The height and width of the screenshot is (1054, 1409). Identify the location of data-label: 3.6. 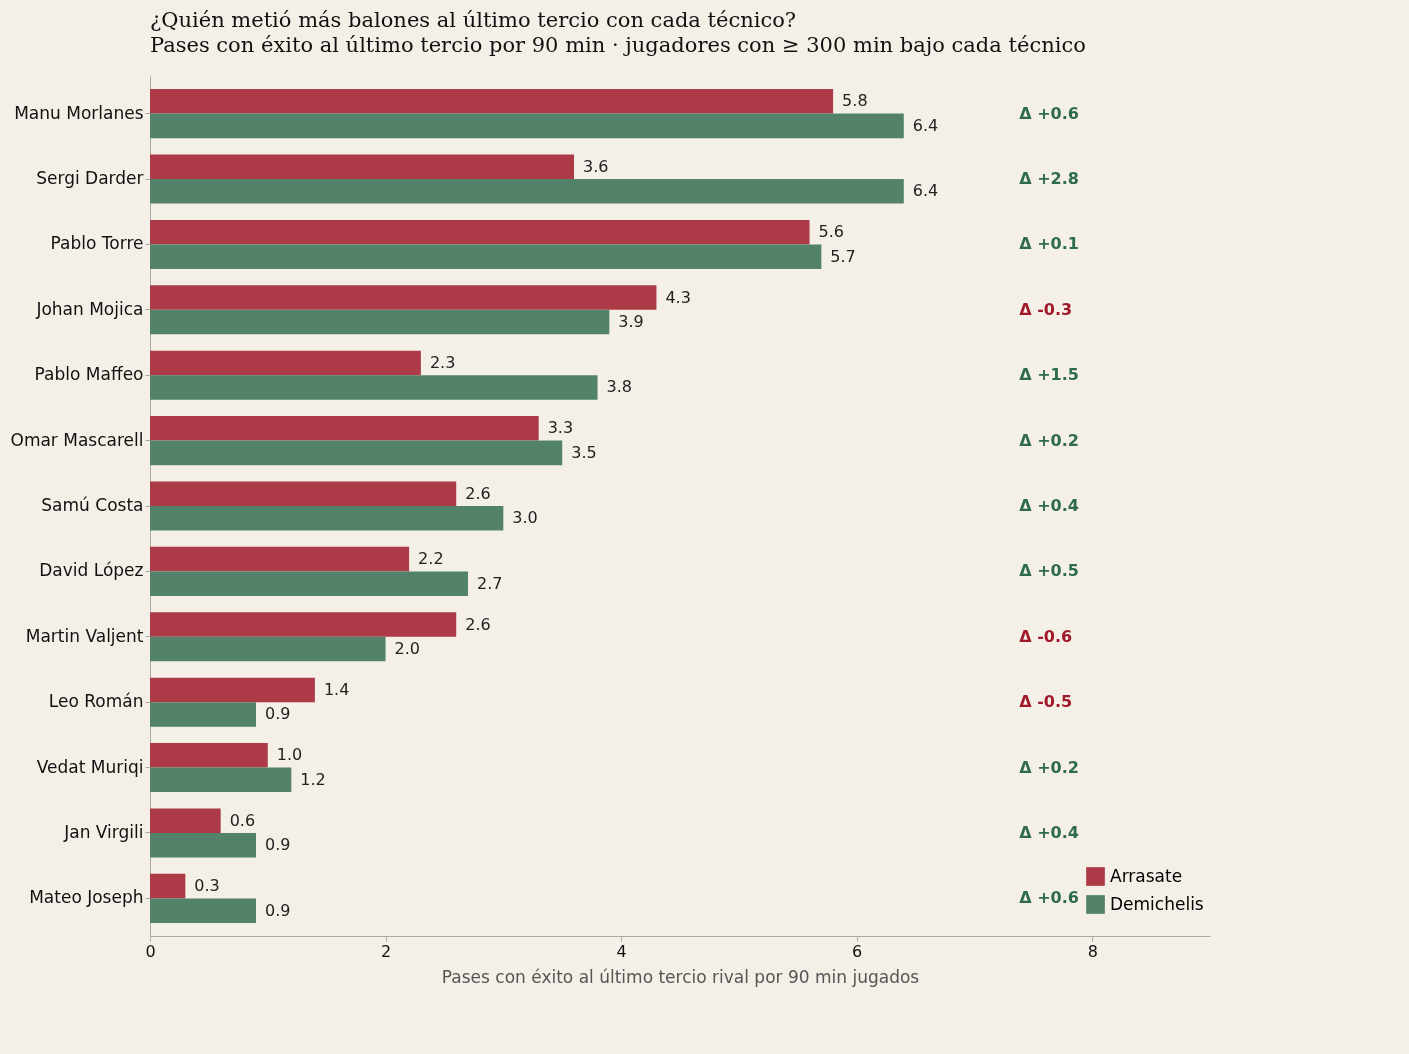
(596, 166).